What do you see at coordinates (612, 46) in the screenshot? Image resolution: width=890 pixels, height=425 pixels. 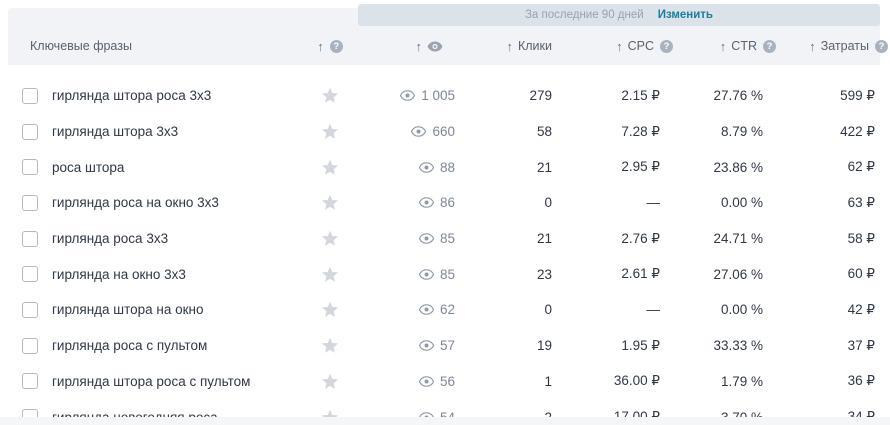 I see `column-header-cpc: ↑ CPC ?` at bounding box center [612, 46].